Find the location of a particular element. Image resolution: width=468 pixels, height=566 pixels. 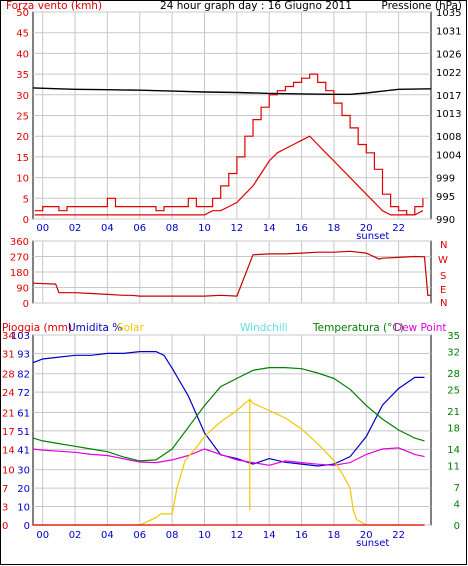

humidity-tick-72: 72 is located at coordinates (23, 393).